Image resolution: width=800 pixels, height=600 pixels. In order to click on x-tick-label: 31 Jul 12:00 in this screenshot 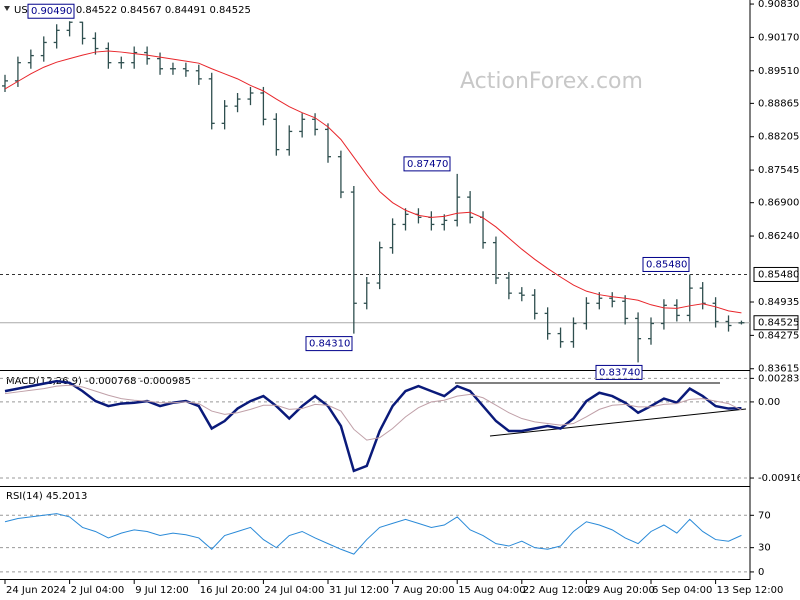, I will do `click(359, 590)`.